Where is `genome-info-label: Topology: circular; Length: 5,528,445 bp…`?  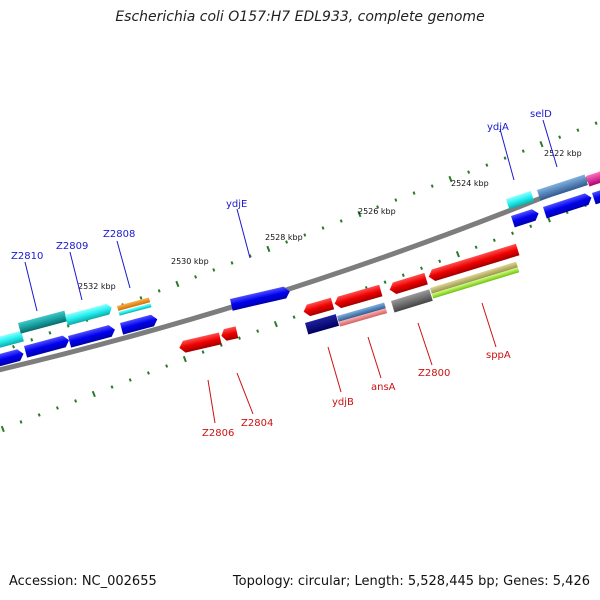 genome-info-label: Topology: circular; Length: 5,528,445 bp… is located at coordinates (411, 581).